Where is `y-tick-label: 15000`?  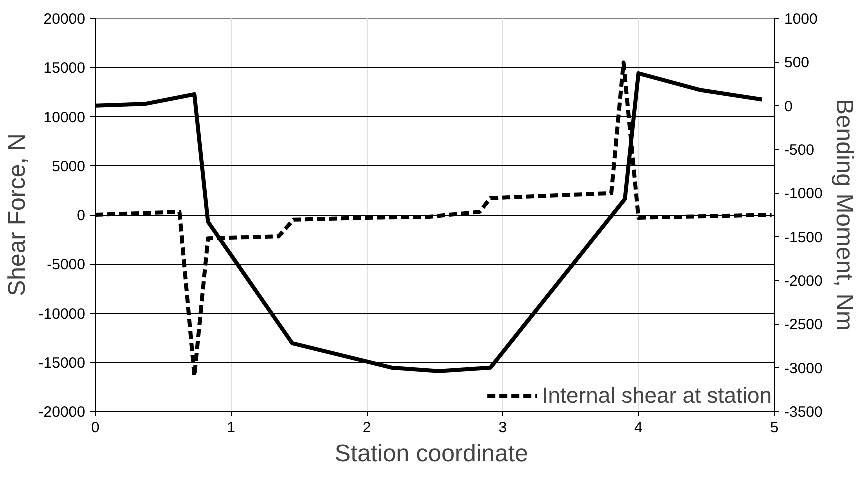 y-tick-label: 15000 is located at coordinates (65, 69).